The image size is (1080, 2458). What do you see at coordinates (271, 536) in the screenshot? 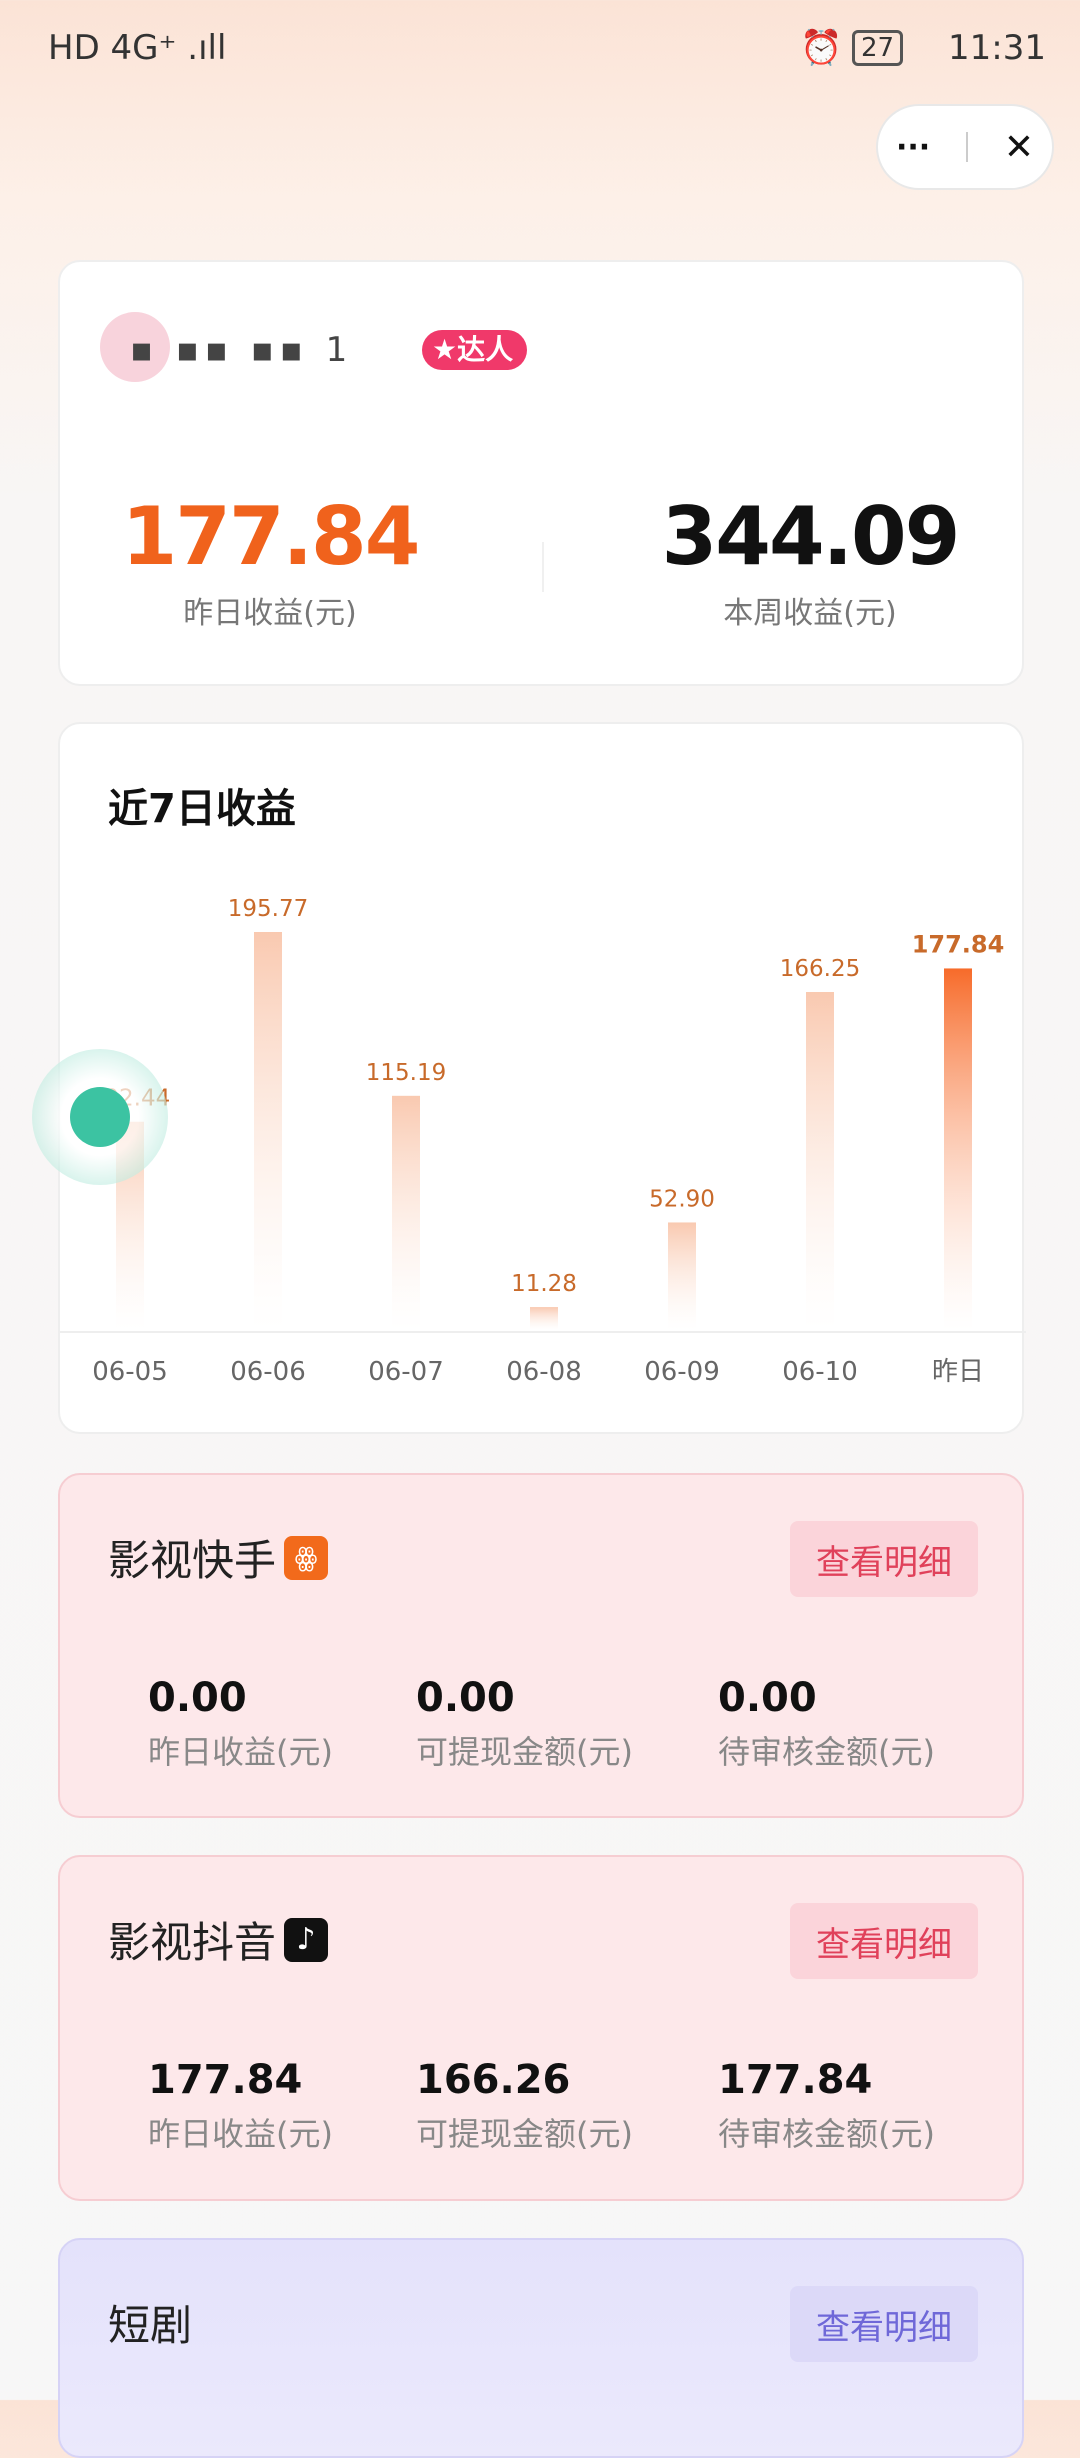
I see `yesterday-value: 177.84` at bounding box center [271, 536].